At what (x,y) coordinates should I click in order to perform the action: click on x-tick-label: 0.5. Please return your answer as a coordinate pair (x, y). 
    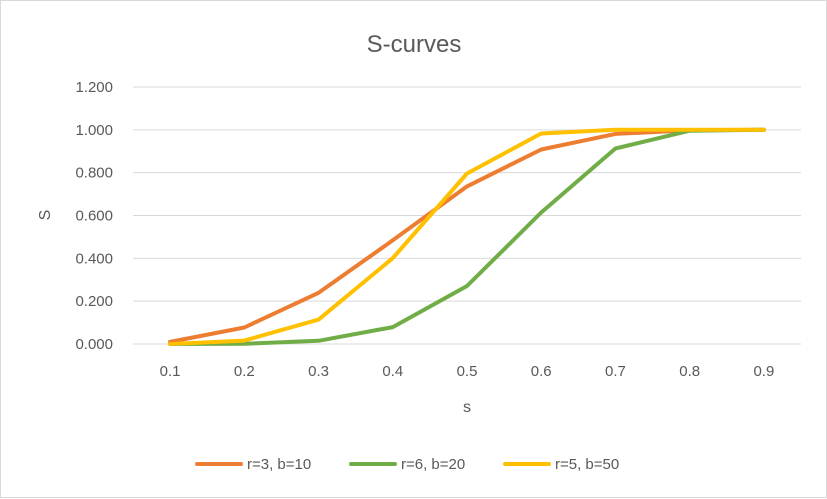
    Looking at the image, I should click on (467, 371).